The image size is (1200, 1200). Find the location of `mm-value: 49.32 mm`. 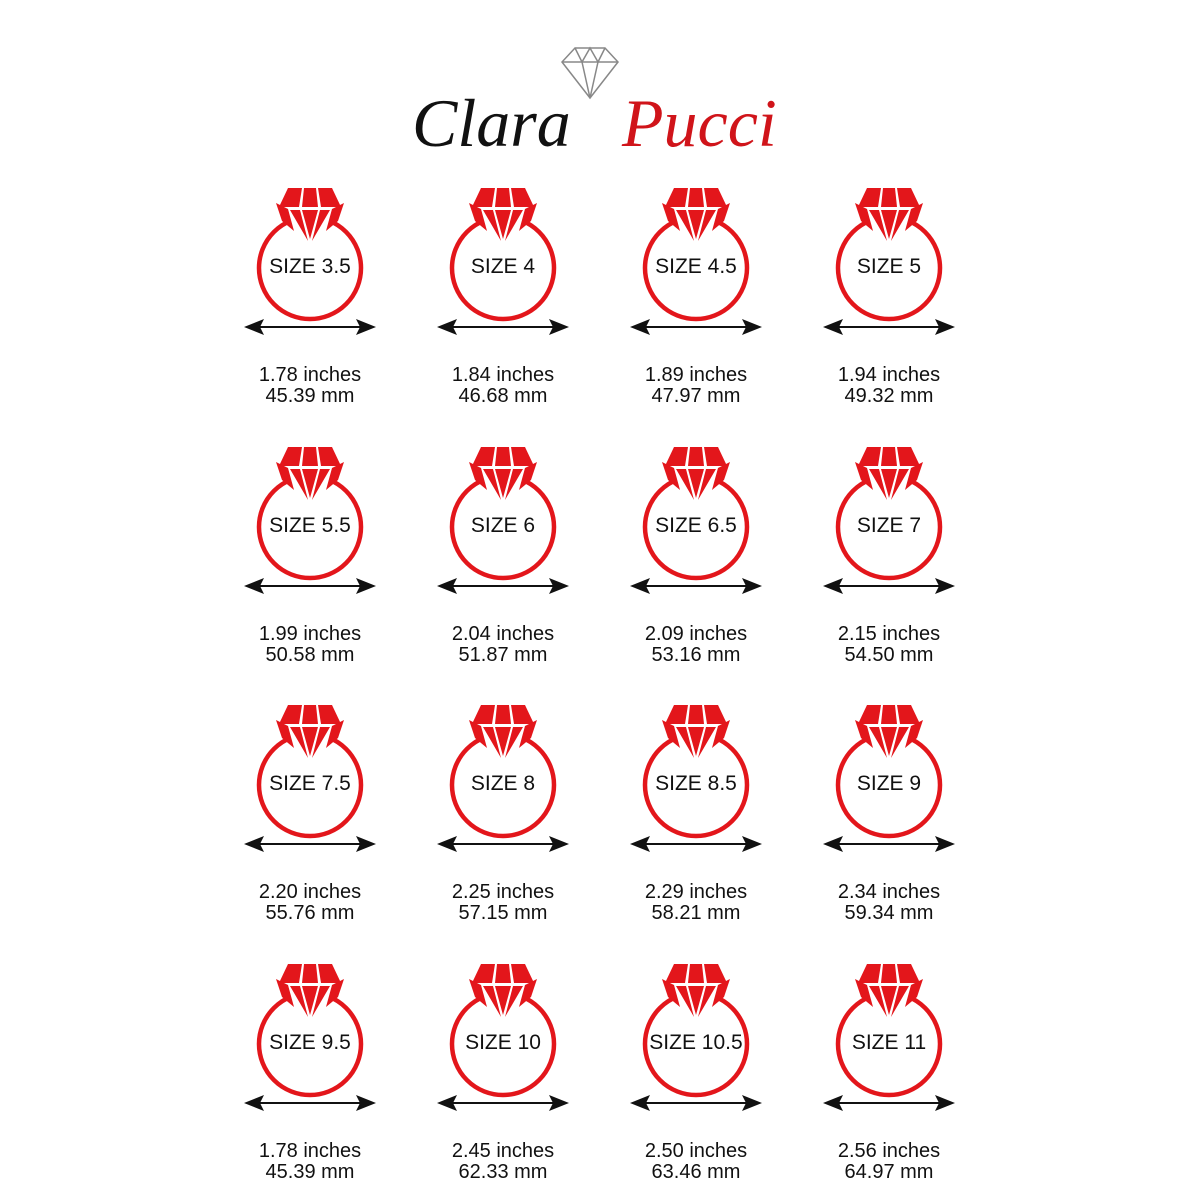

mm-value: 49.32 mm is located at coordinates (889, 396).